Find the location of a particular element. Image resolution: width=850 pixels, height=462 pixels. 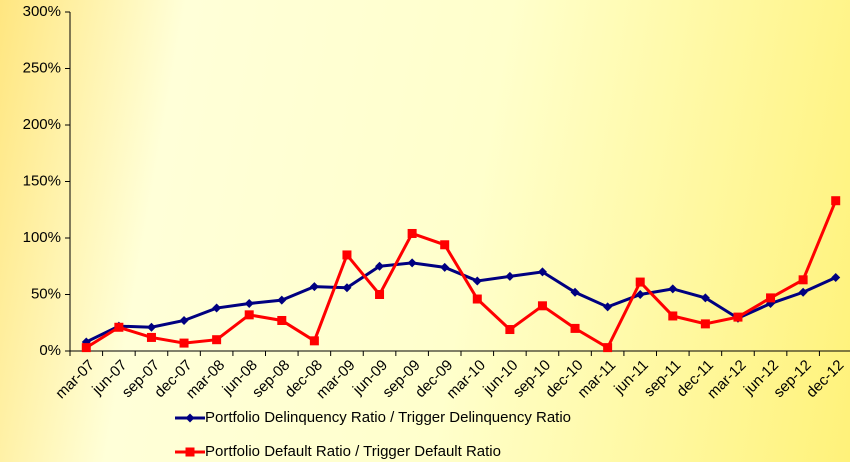

y-tick-label: 0% is located at coordinates (50, 350).